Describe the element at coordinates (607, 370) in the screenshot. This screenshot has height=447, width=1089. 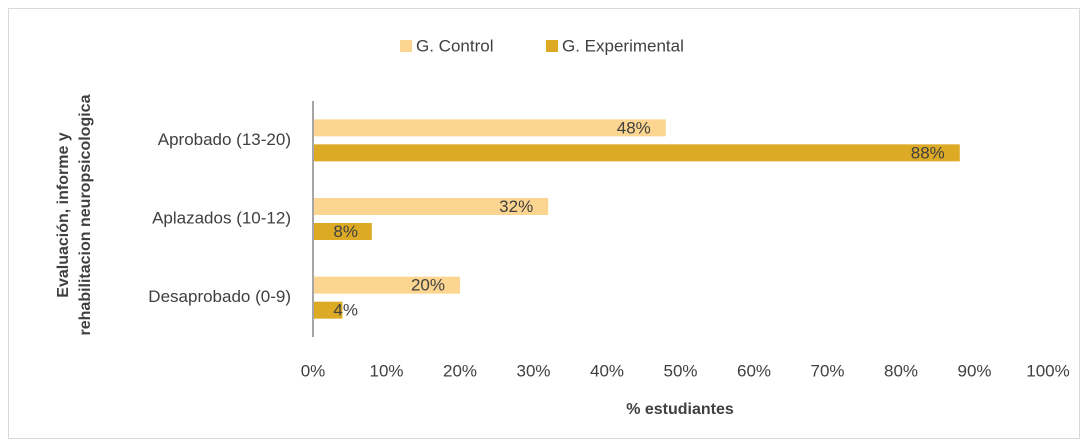
I see `x-tick-label: 40%` at that location.